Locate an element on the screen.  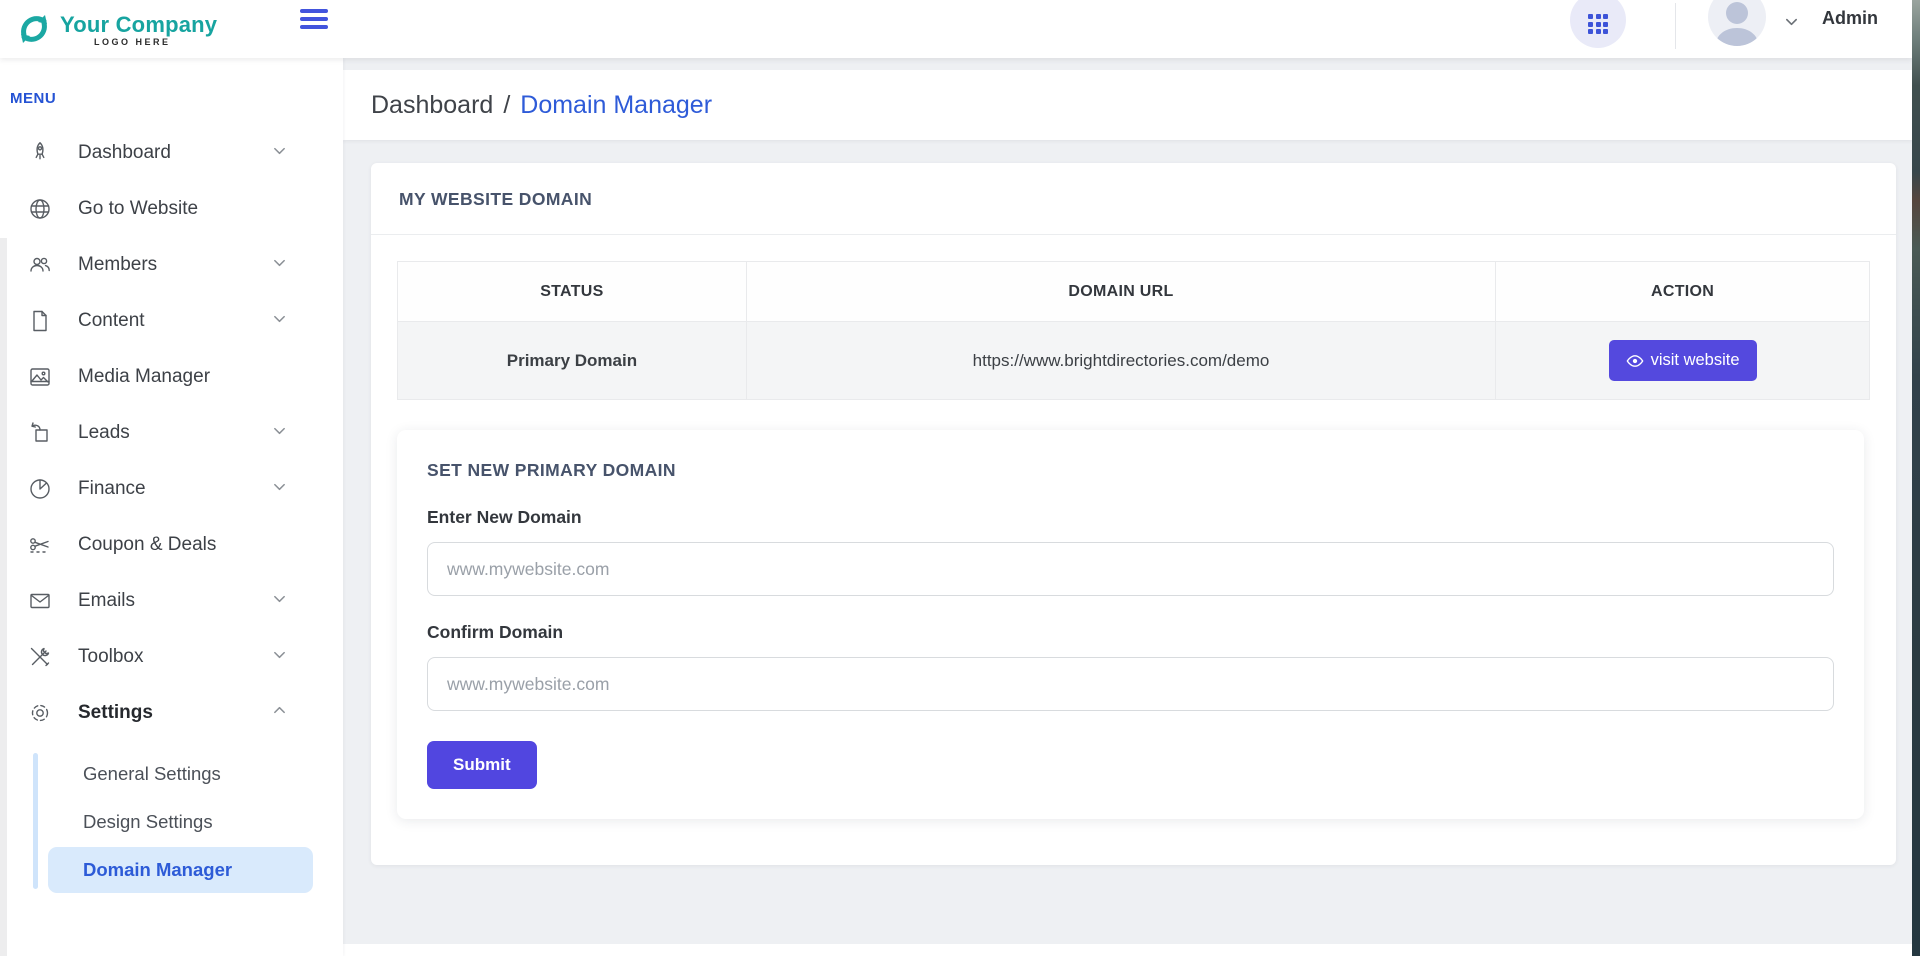
background-window-edge is located at coordinates (1916, 478).